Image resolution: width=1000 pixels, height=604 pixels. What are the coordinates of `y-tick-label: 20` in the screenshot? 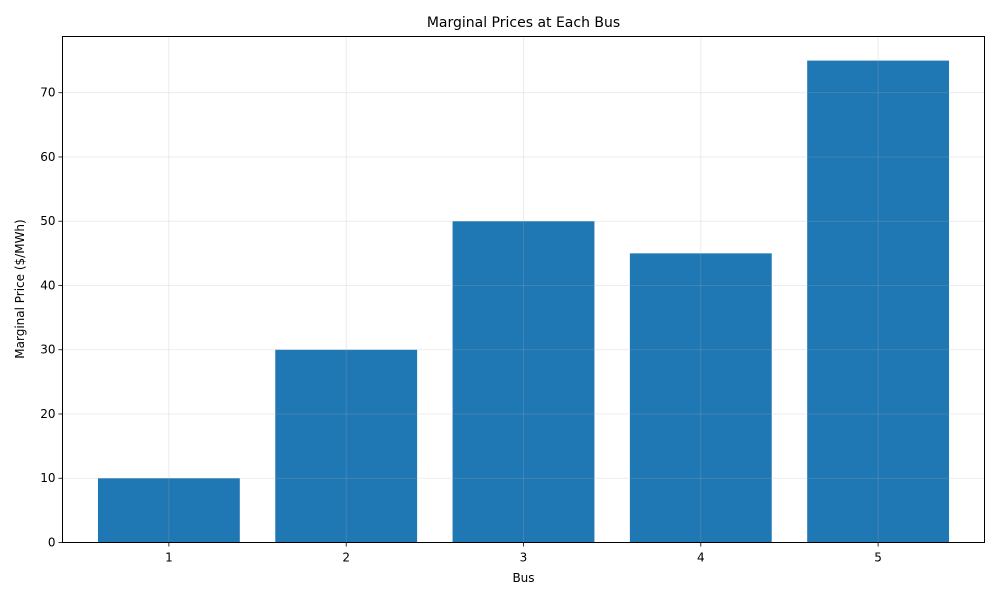 It's located at (47, 414).